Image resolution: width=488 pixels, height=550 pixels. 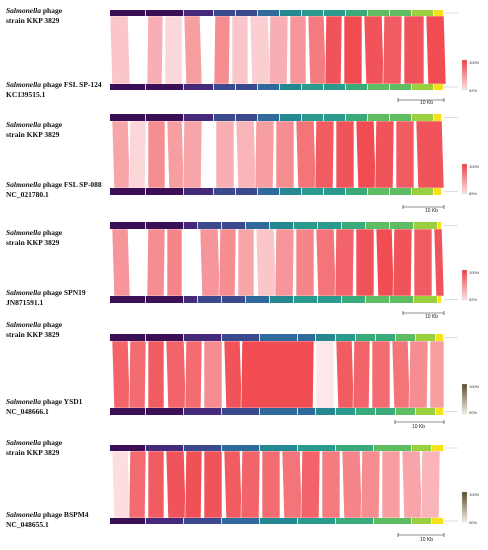 I want to click on panel-3-legend-min: 92%, so click(x=473, y=299).